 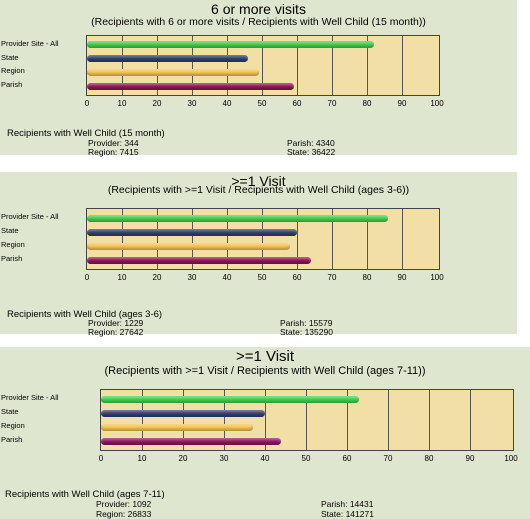 I want to click on footer-provider: Provider: 344, so click(x=113, y=143).